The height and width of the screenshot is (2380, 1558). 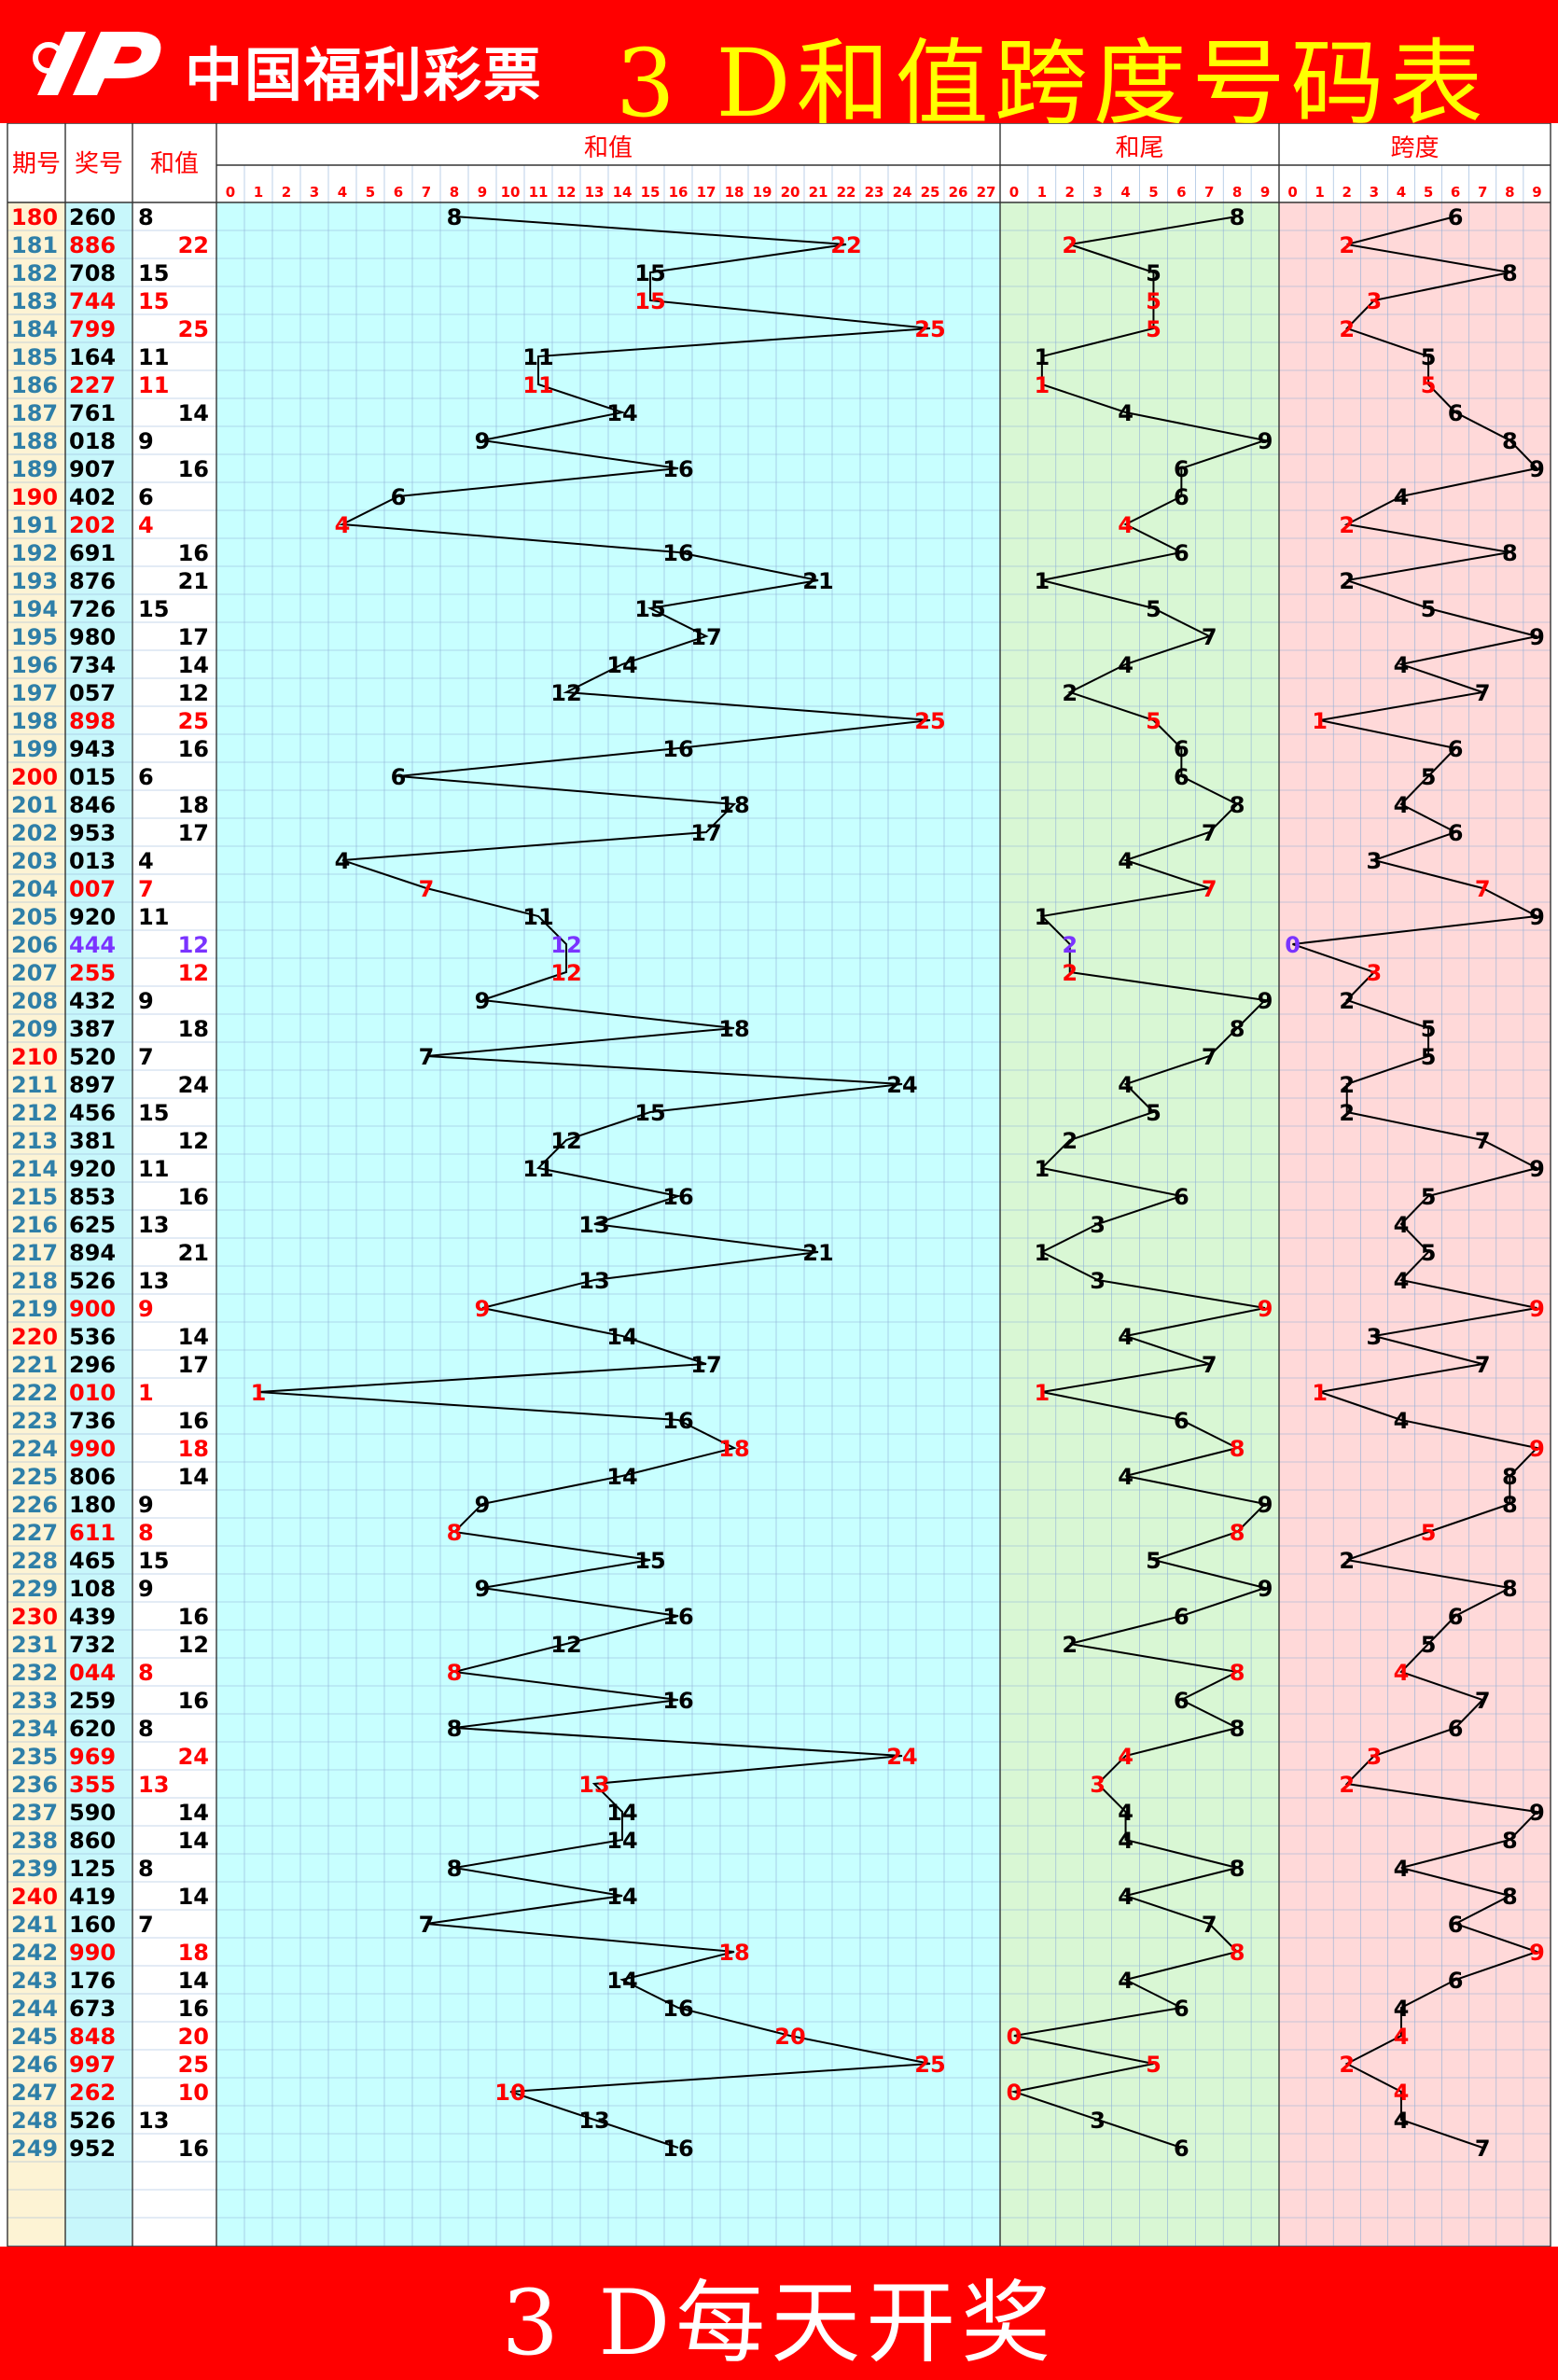 I want to click on period-cell: 190, so click(x=35, y=497).